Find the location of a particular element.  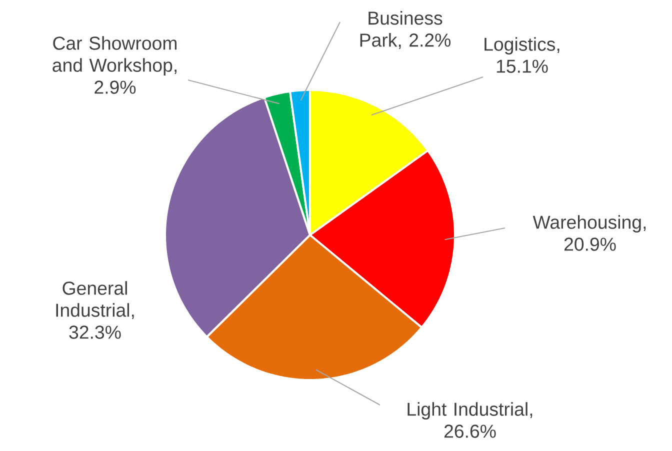

slice-label: Warehousing, 20.9% is located at coordinates (589, 233).